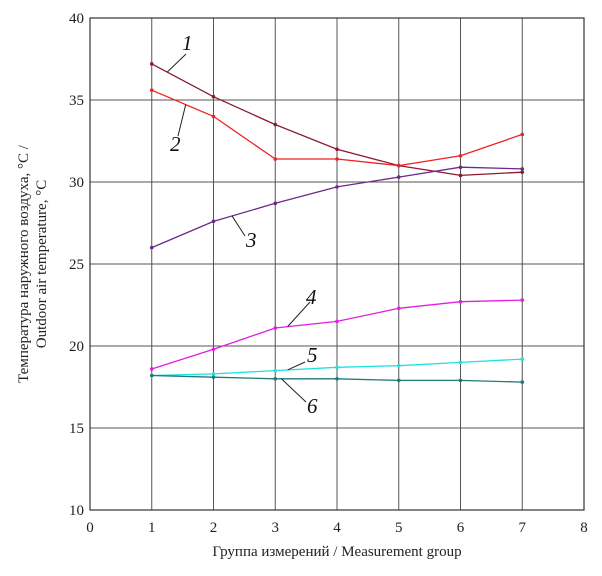 This screenshot has width=602, height=576. Describe the element at coordinates (176, 63) in the screenshot. I see `series-1-leader` at that location.